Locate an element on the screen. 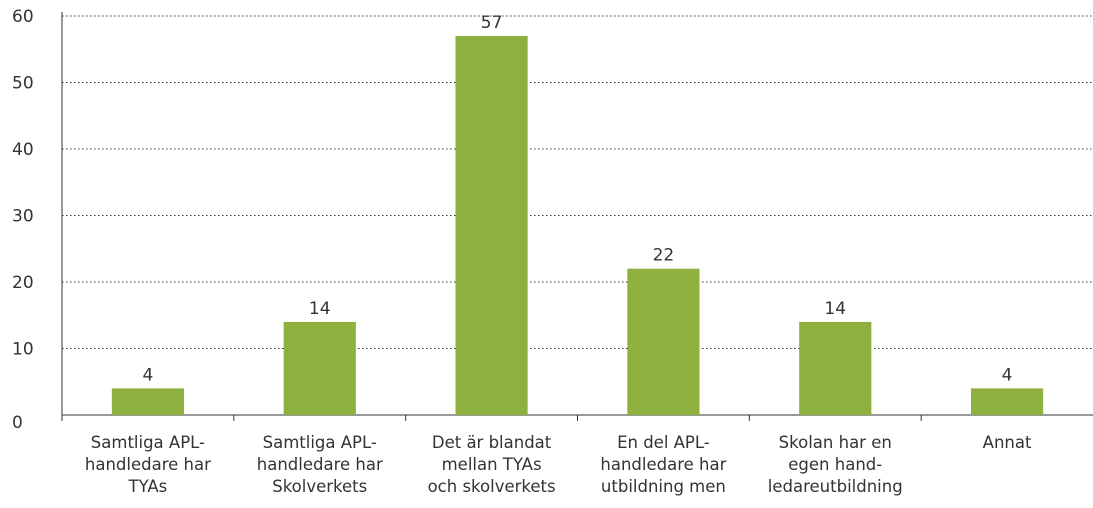 The height and width of the screenshot is (508, 1093). x-tick-label: Samtliga APL- handledare har Skolverkets is located at coordinates (319, 464).